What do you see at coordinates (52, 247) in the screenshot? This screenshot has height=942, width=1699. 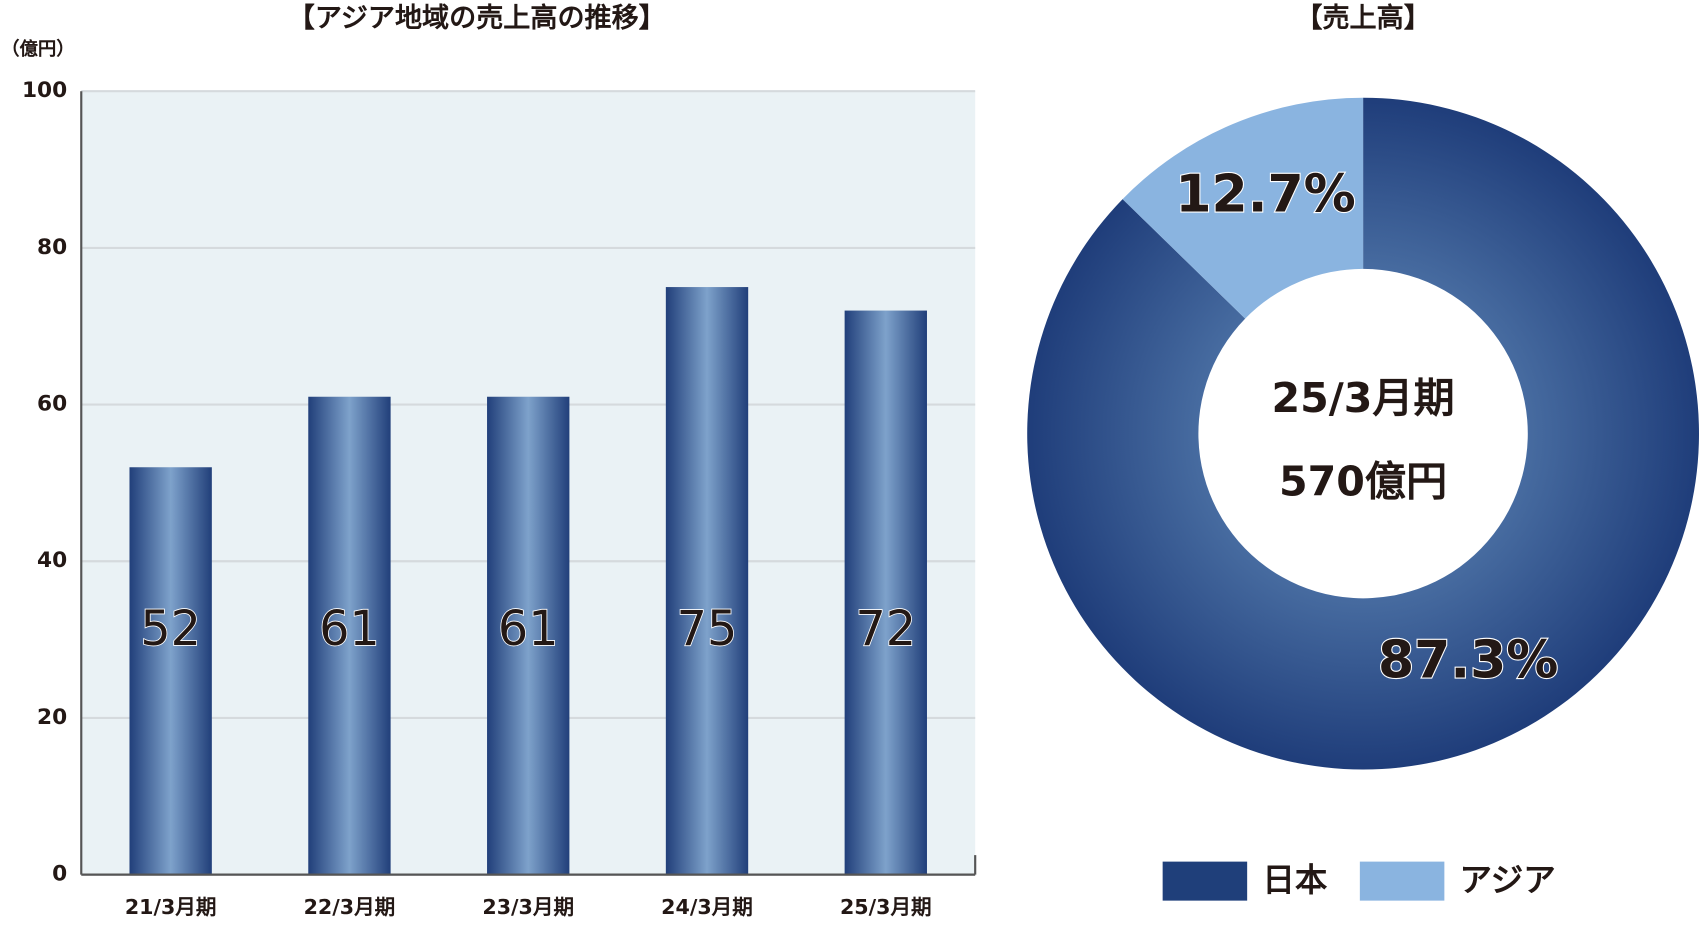 I see `y-tick-label: 80` at bounding box center [52, 247].